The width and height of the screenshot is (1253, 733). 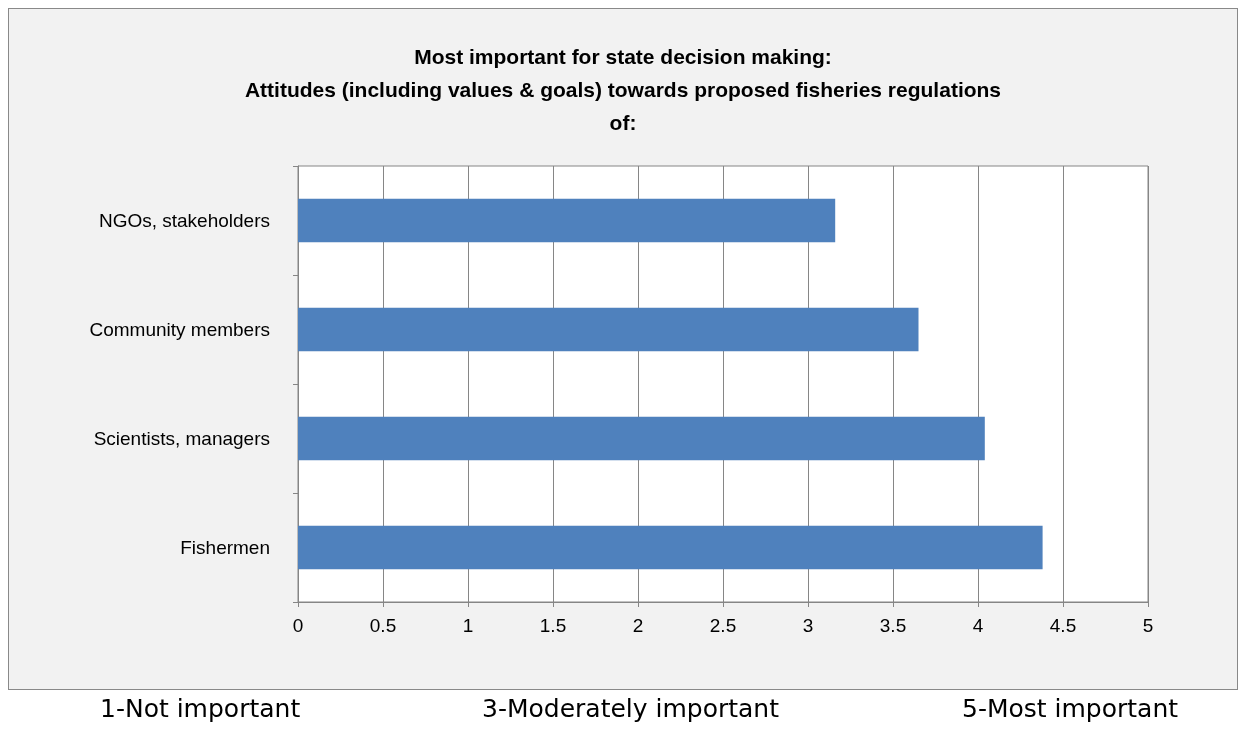 I want to click on x-tick-label: 5, so click(x=1148, y=625).